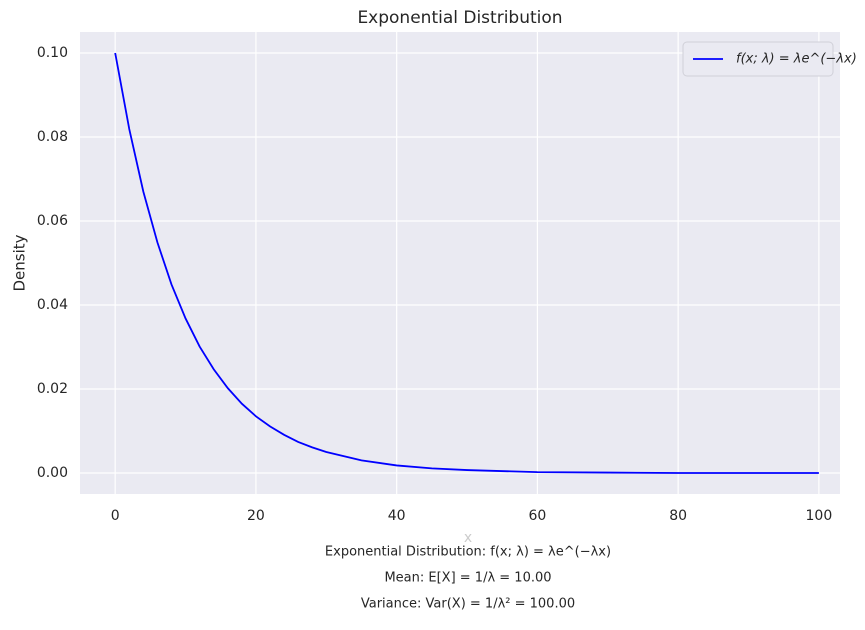 This screenshot has width=865, height=630. I want to click on legend-label: f(x; λ) = λe^(−λx), so click(796, 59).